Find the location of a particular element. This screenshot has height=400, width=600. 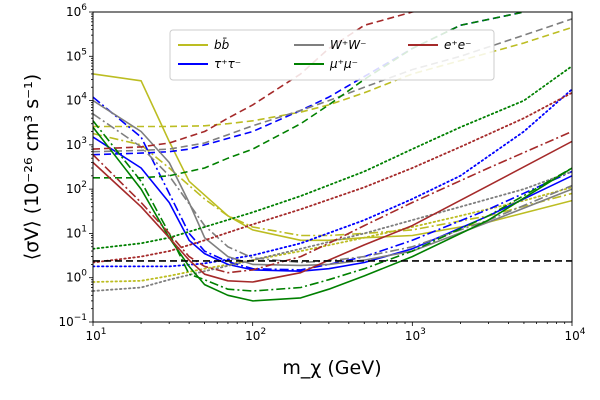

legend-entries: bb̄ τ⁺τ⁻ W⁺W⁻ μ⁺μ⁻ e⁺e⁻ is located at coordinates (324, 54).